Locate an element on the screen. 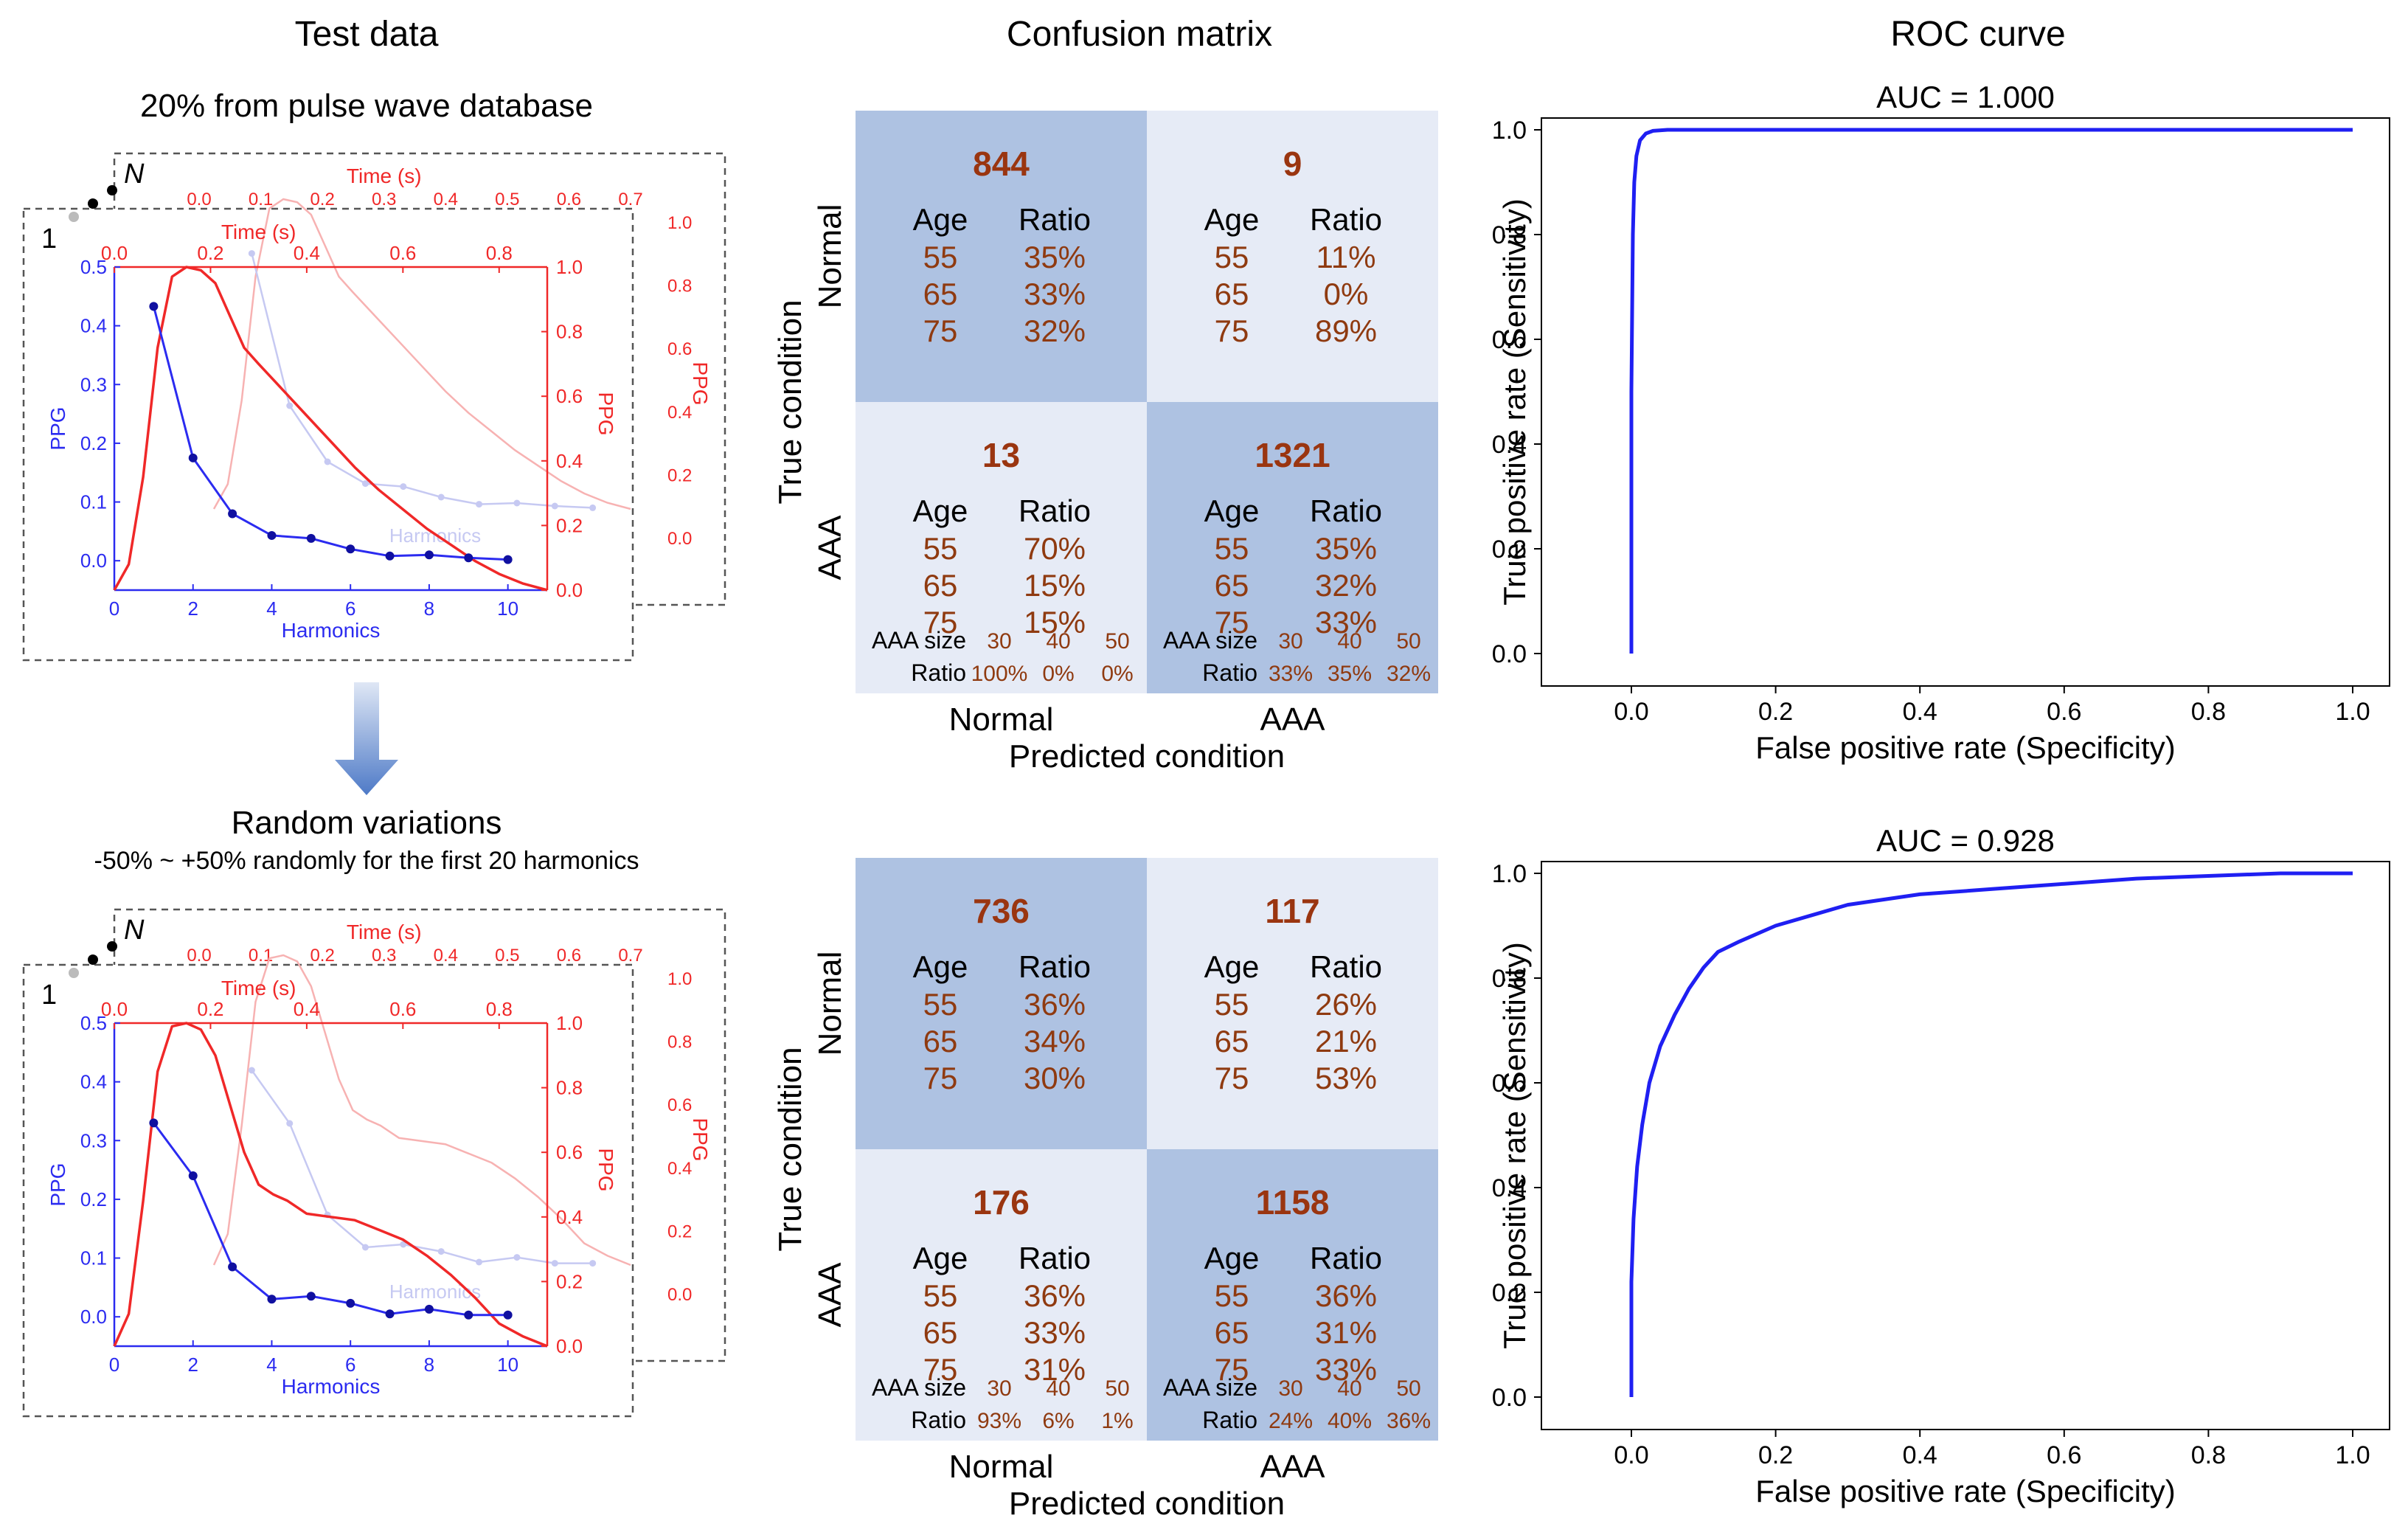 The height and width of the screenshot is (1535, 2408). cm-ratio-value: 31% is located at coordinates (1055, 1369).